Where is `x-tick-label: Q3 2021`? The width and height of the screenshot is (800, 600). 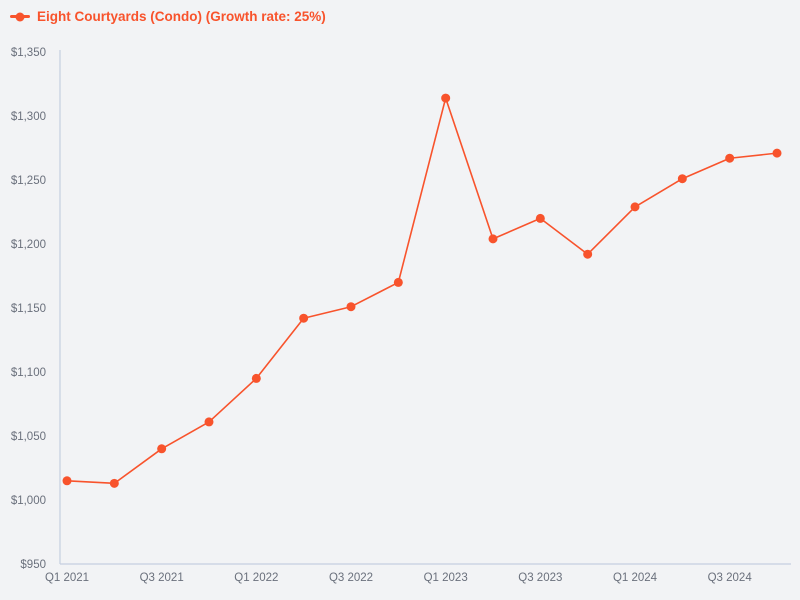
x-tick-label: Q3 2021 is located at coordinates (162, 578).